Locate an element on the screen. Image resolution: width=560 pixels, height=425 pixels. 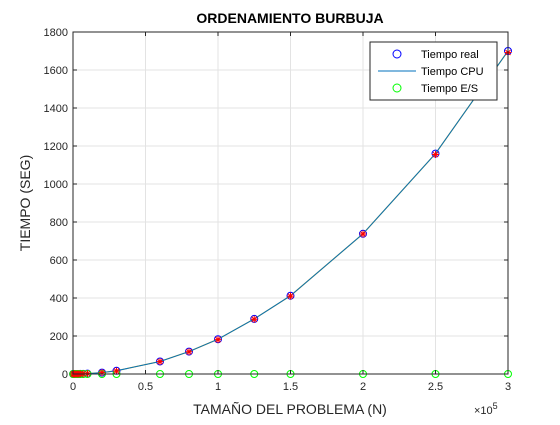
x-axis-label: TAMAÑO DEL PROBLEMA (N) is located at coordinates (290, 409).